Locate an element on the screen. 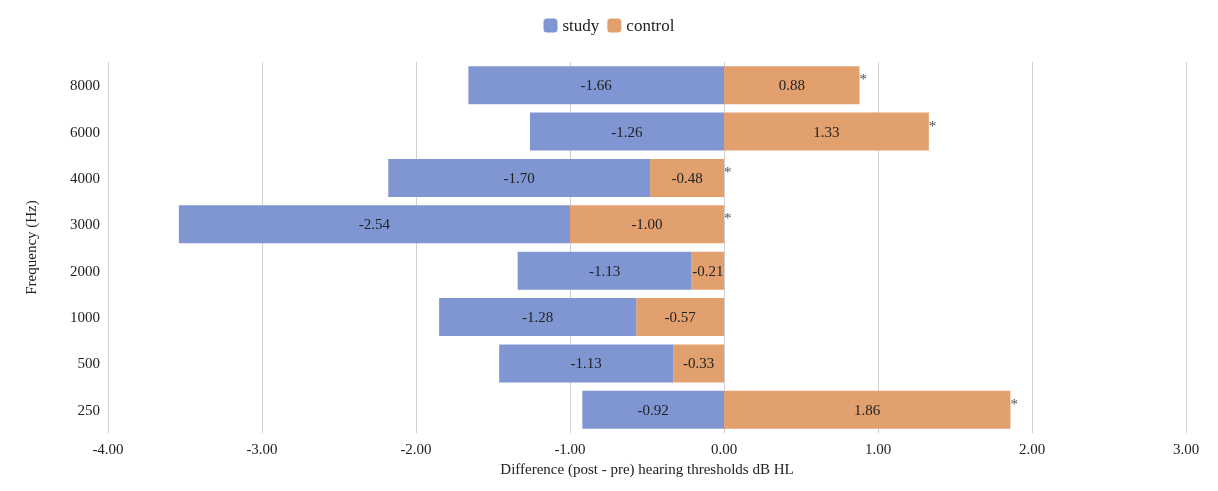 This screenshot has height=491, width=1218. data-label: -1.26 is located at coordinates (627, 131).